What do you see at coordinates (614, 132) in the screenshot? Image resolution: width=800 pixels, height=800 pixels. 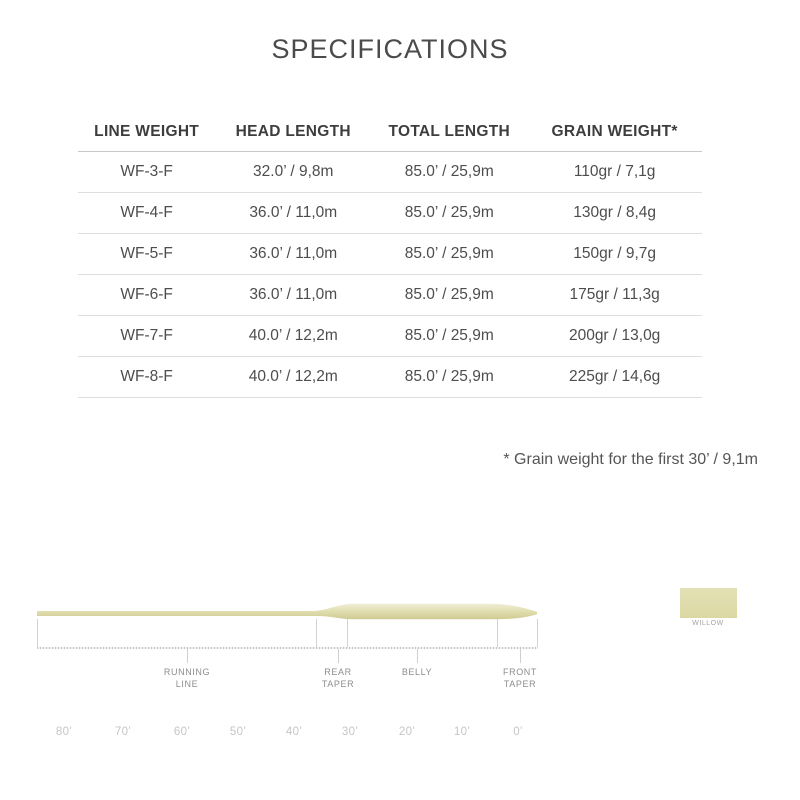 I see `column-header-grain-weight: GRAIN WEIGHT*` at bounding box center [614, 132].